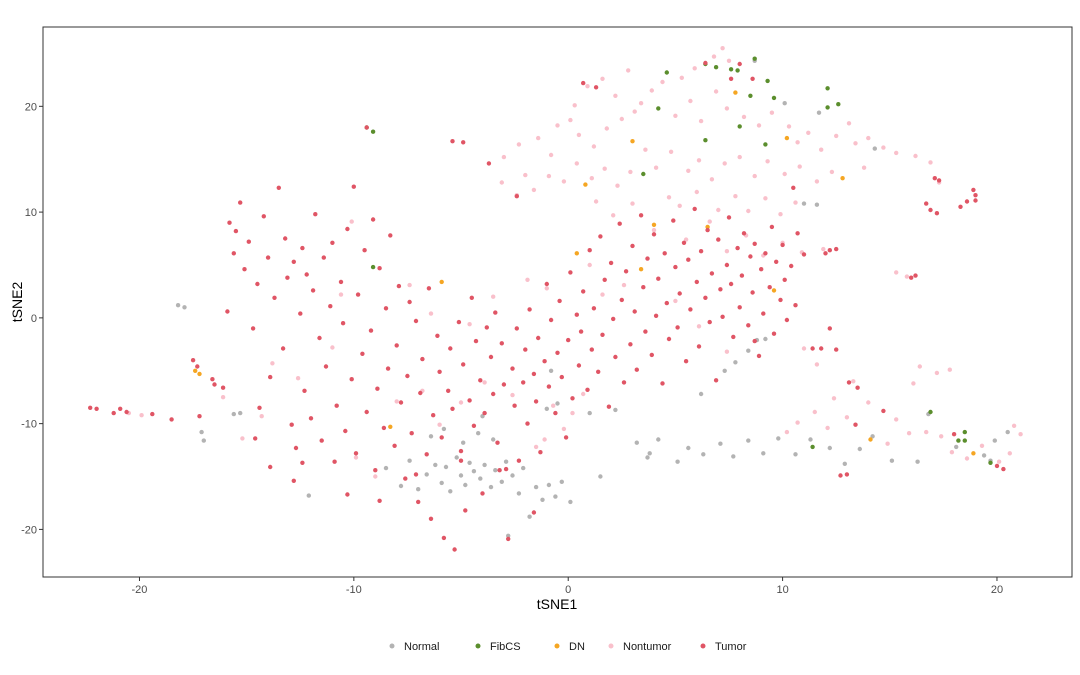  Describe the element at coordinates (392, 646) in the screenshot. I see `legend-key-normal` at that location.